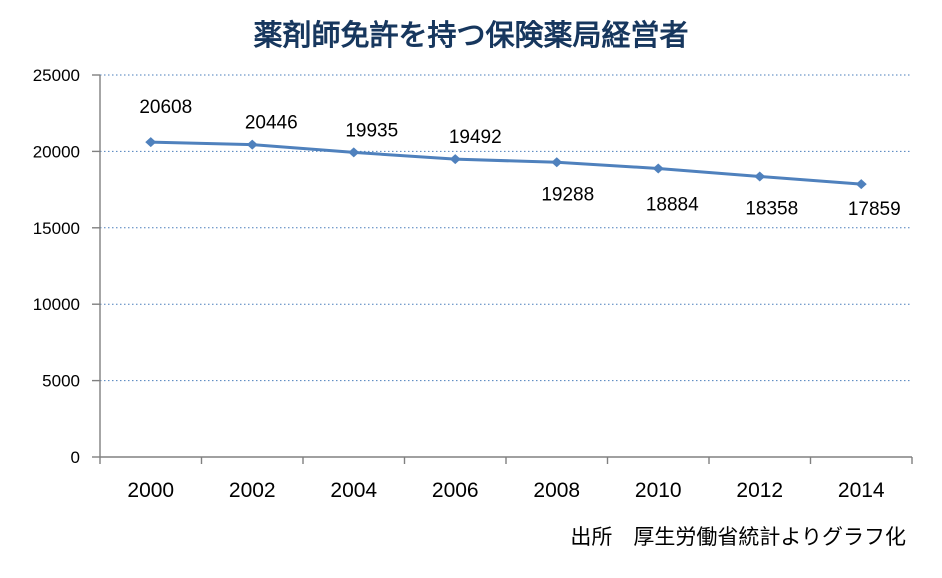 Image resolution: width=942 pixels, height=578 pixels. I want to click on y-axis-label-15000: 15000, so click(56, 228).